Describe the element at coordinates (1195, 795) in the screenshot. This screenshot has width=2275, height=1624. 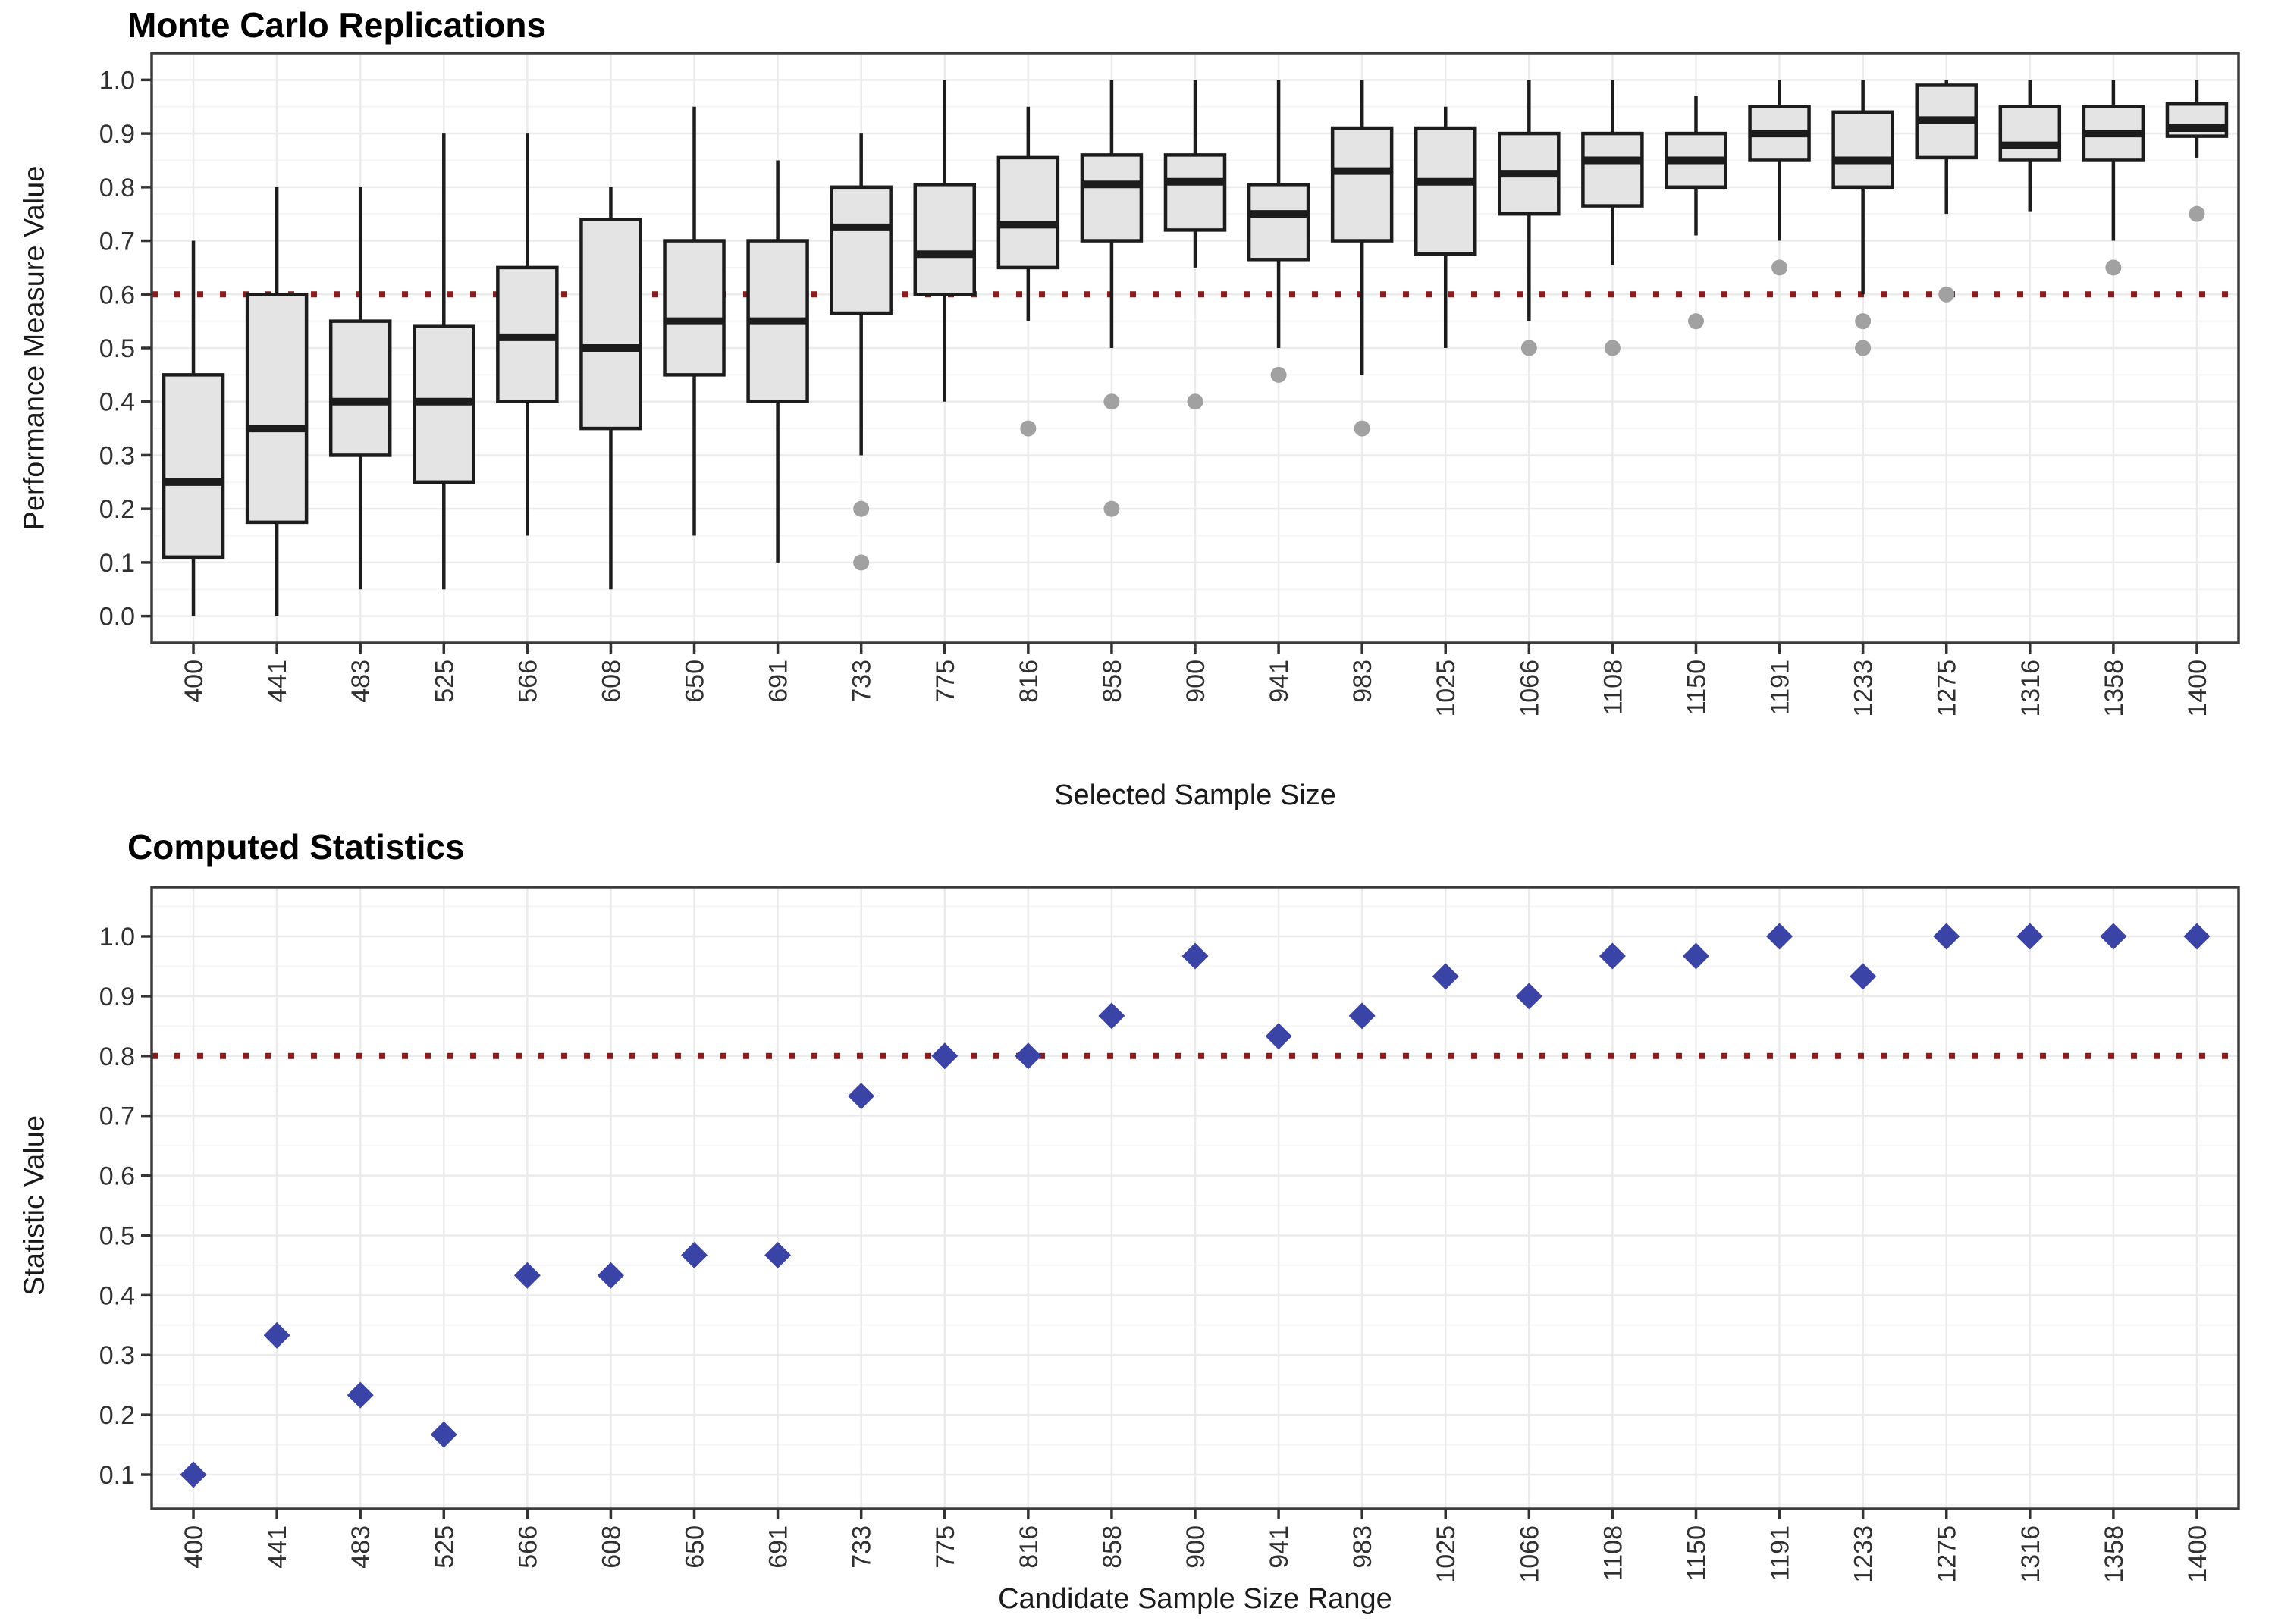
I see `top-chart-x-axis-title: Selected Sample Size` at that location.